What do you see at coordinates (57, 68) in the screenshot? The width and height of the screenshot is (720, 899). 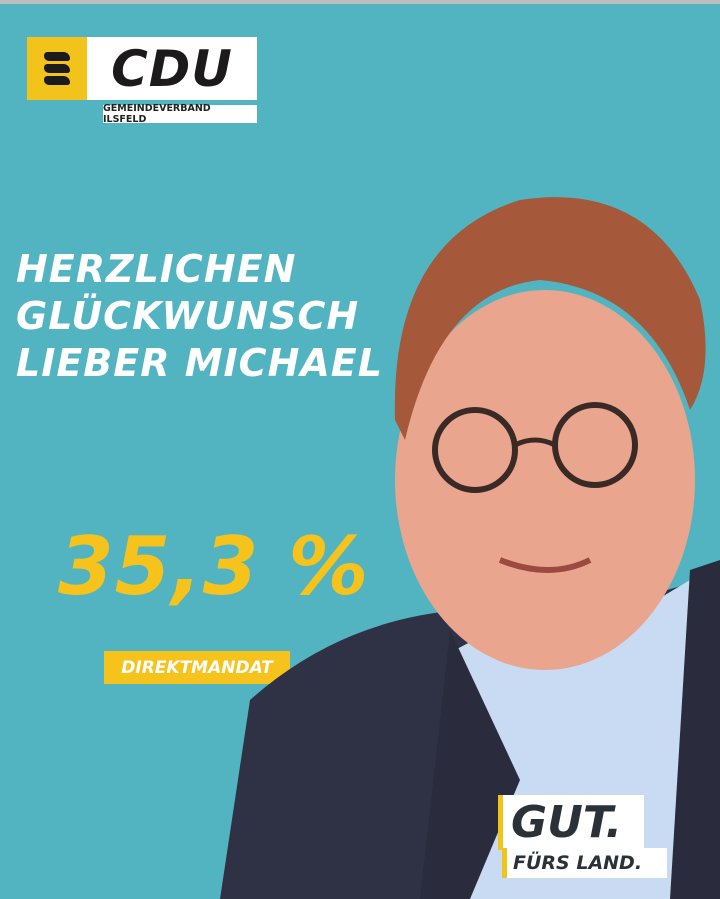 I see `lions-crest-icon` at bounding box center [57, 68].